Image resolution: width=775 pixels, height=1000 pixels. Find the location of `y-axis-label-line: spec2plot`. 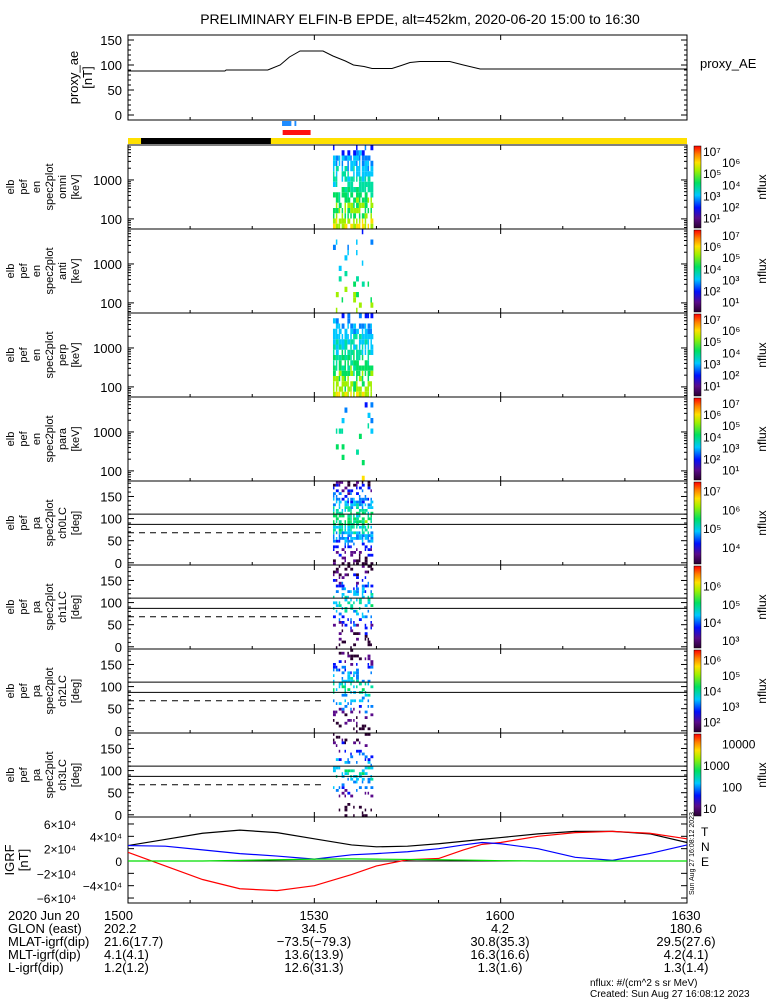

y-axis-label-line: spec2plot is located at coordinates (50, 186).